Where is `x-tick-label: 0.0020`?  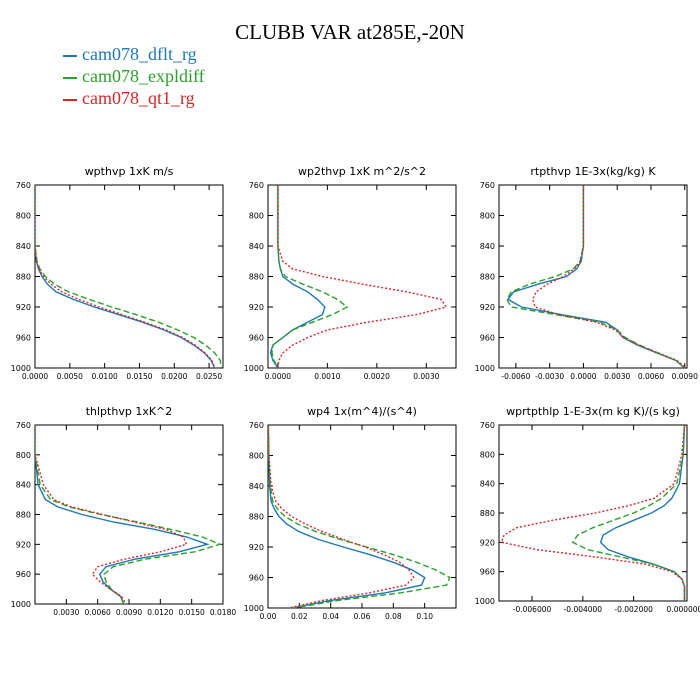 x-tick-label: 0.0020 is located at coordinates (377, 376).